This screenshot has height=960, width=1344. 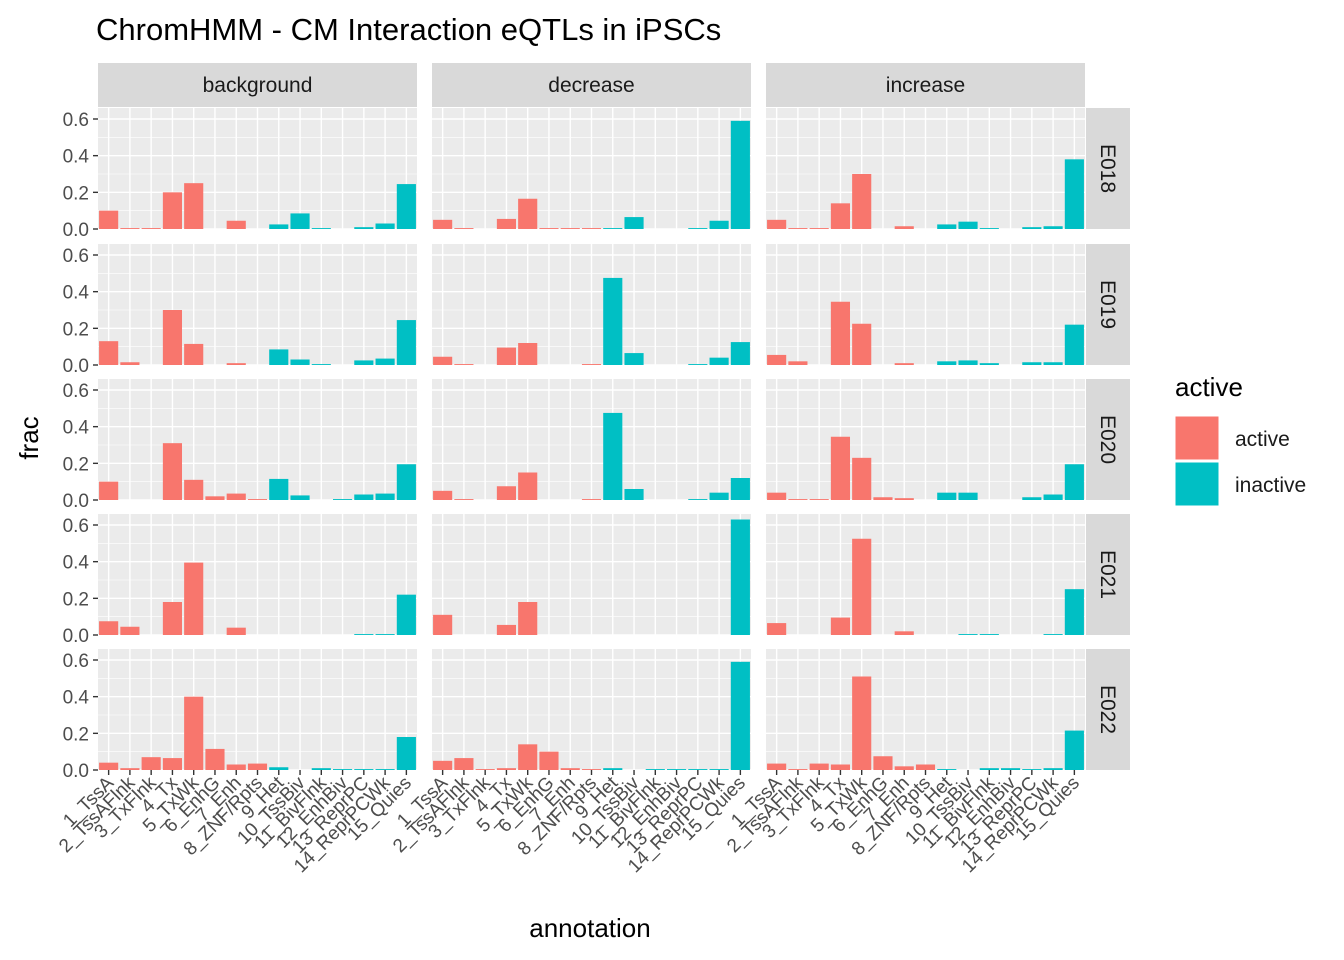 What do you see at coordinates (406, 753) in the screenshot?
I see `bar-E022-background-15-quies` at bounding box center [406, 753].